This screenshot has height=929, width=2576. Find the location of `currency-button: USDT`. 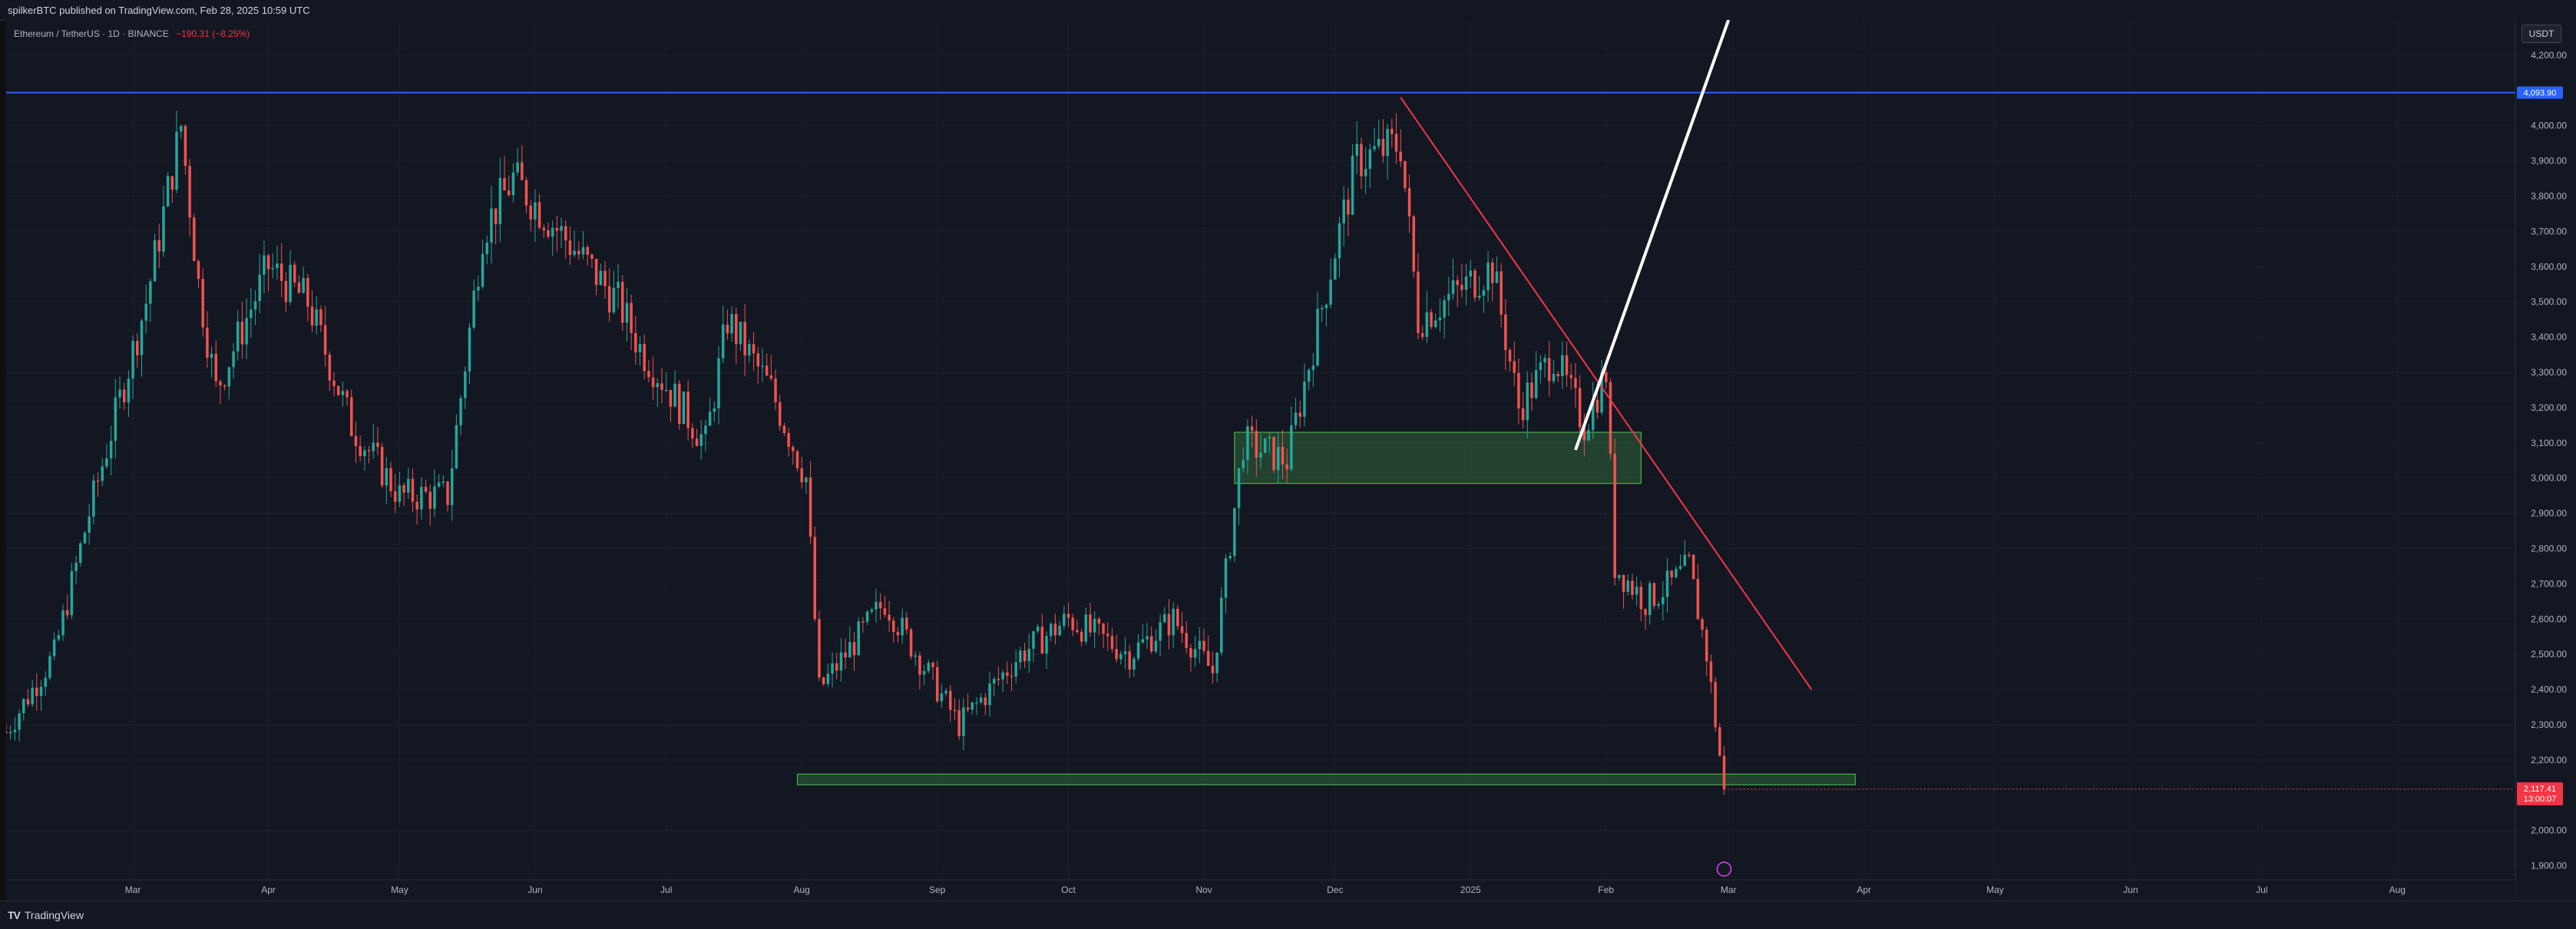

currency-button: USDT is located at coordinates (2541, 34).